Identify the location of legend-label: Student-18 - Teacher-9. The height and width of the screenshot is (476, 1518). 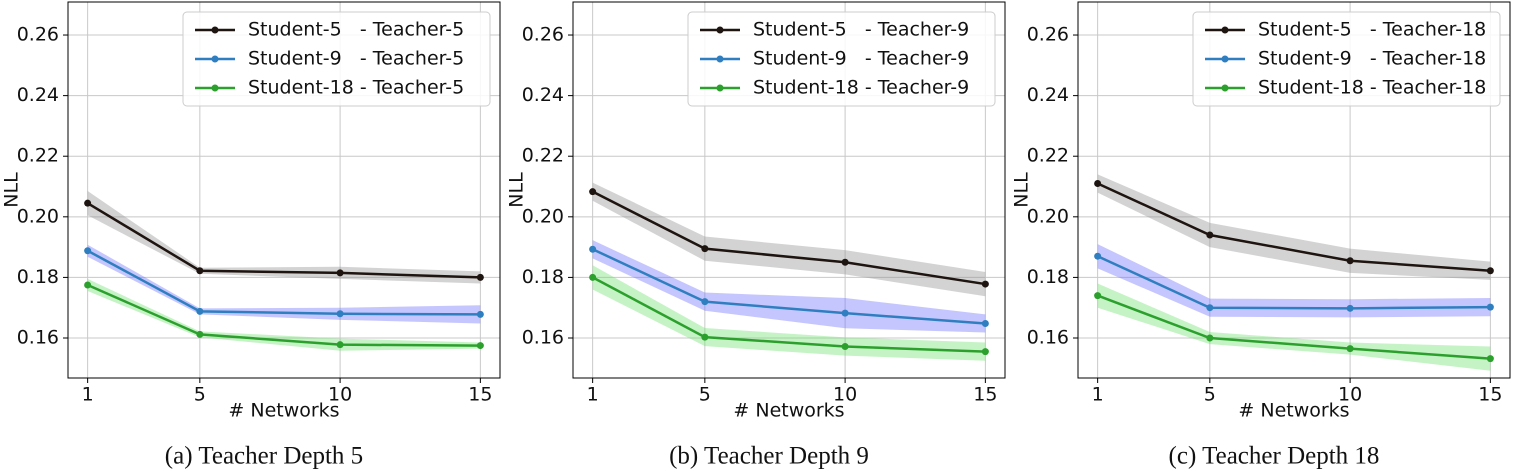
(861, 88).